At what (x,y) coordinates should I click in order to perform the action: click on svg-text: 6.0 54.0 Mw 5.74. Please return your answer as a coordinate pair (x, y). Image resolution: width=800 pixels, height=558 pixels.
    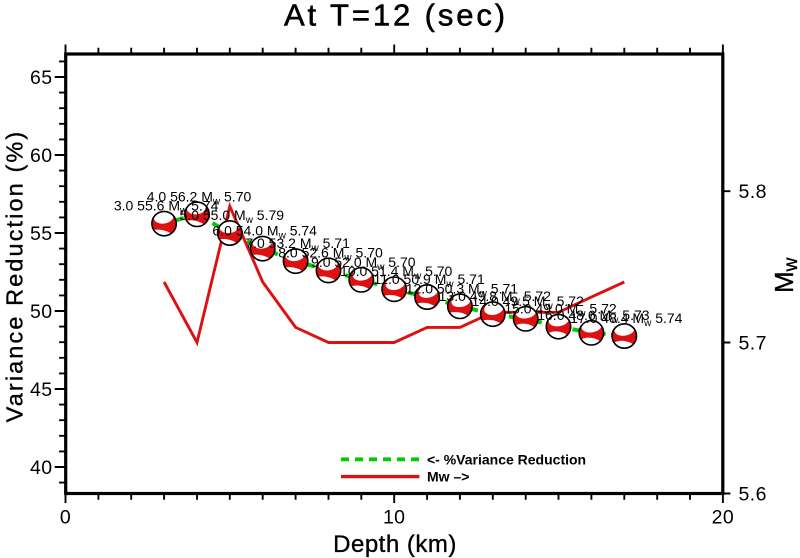
    Looking at the image, I should click on (264, 232).